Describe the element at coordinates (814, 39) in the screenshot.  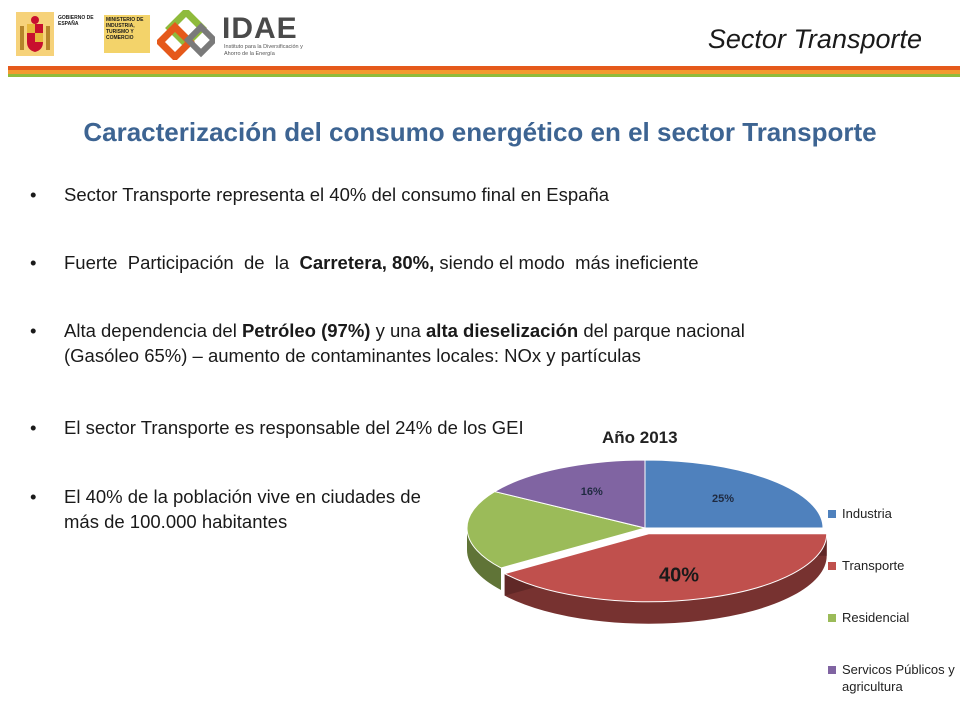
I see `section-title: Sector Transporte` at that location.